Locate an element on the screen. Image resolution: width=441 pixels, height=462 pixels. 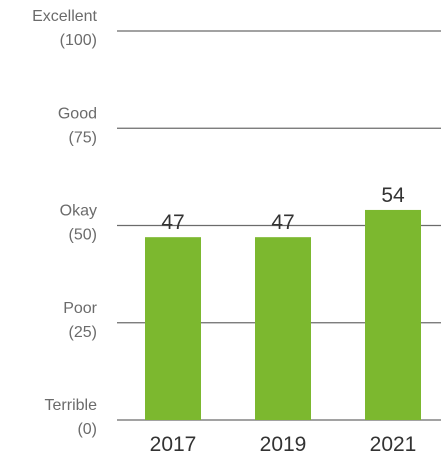
x-tick-label: 2017 is located at coordinates (173, 444).